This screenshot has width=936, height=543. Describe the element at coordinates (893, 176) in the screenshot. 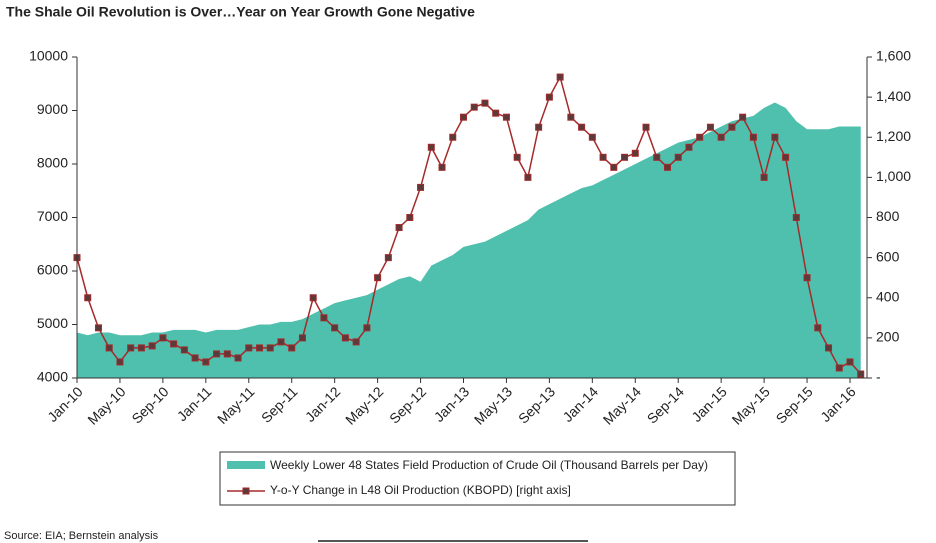

I see `y2-tick-label: 1,000` at that location.